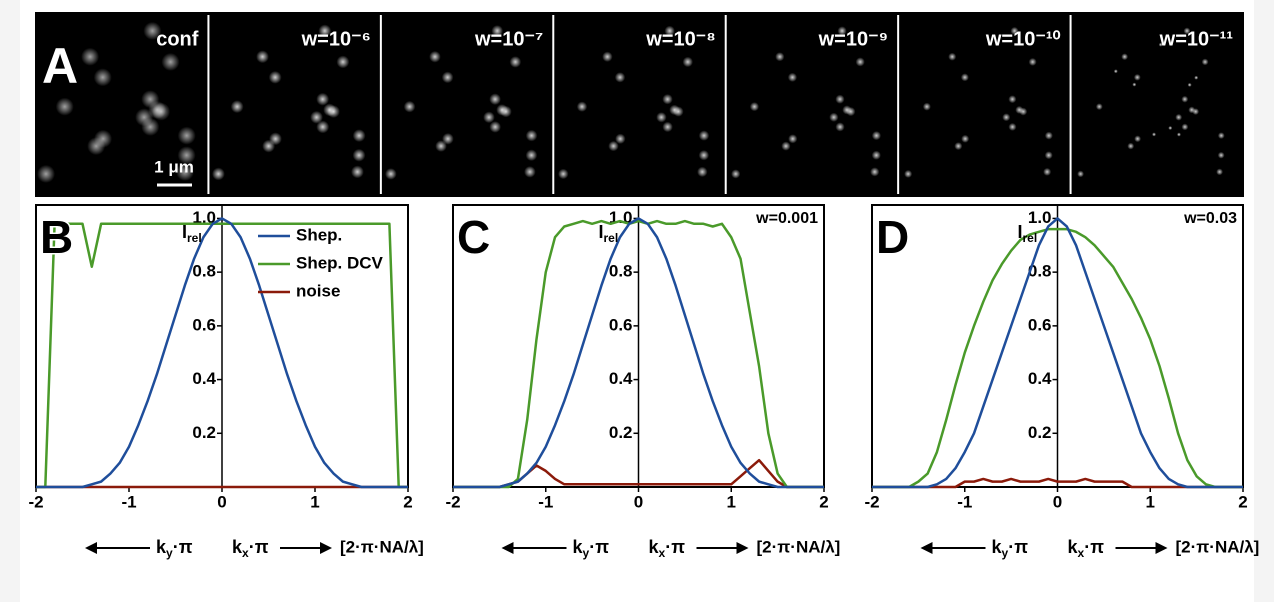 This screenshot has width=1274, height=602. Describe the element at coordinates (586, 553) in the screenshot. I see `label-sub: y` at that location.